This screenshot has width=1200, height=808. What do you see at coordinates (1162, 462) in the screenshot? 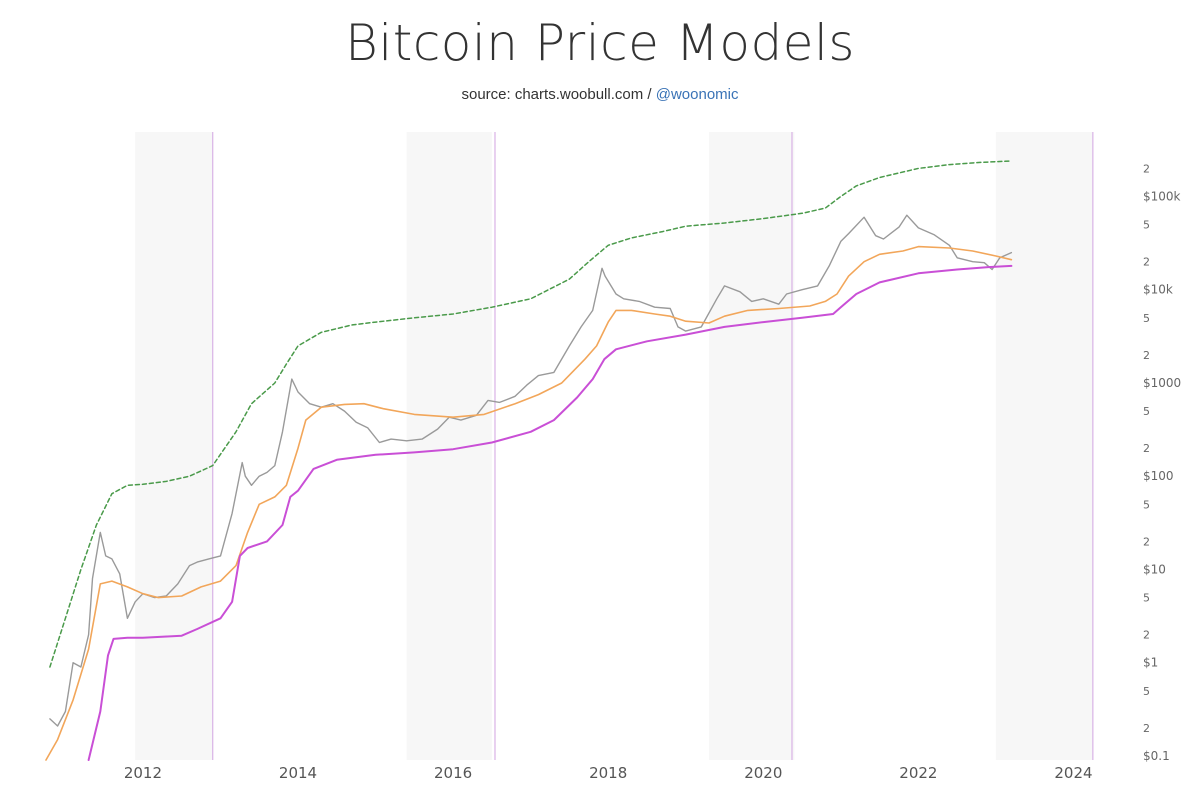
I see `y-axis: $0.1 $1 $10 $100 $1000 $10k $100k 2 5 2 5 2 5 2 5 2 5 2 5 2` at bounding box center [1162, 462].